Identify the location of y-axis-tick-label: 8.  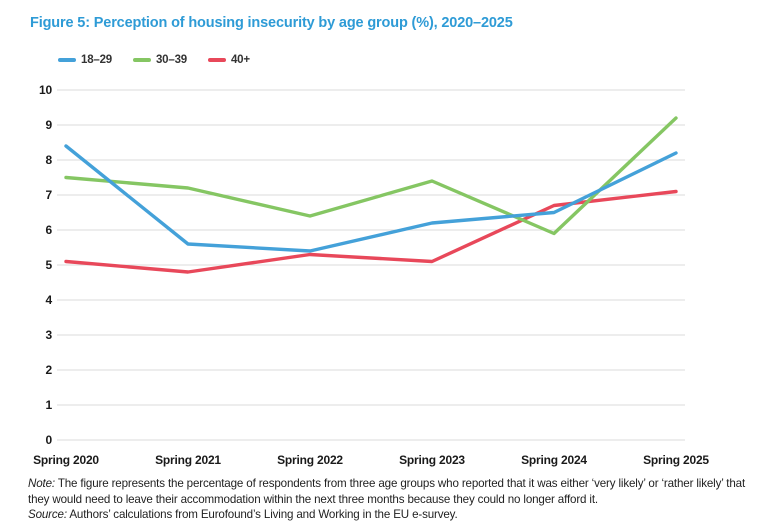
(49, 160).